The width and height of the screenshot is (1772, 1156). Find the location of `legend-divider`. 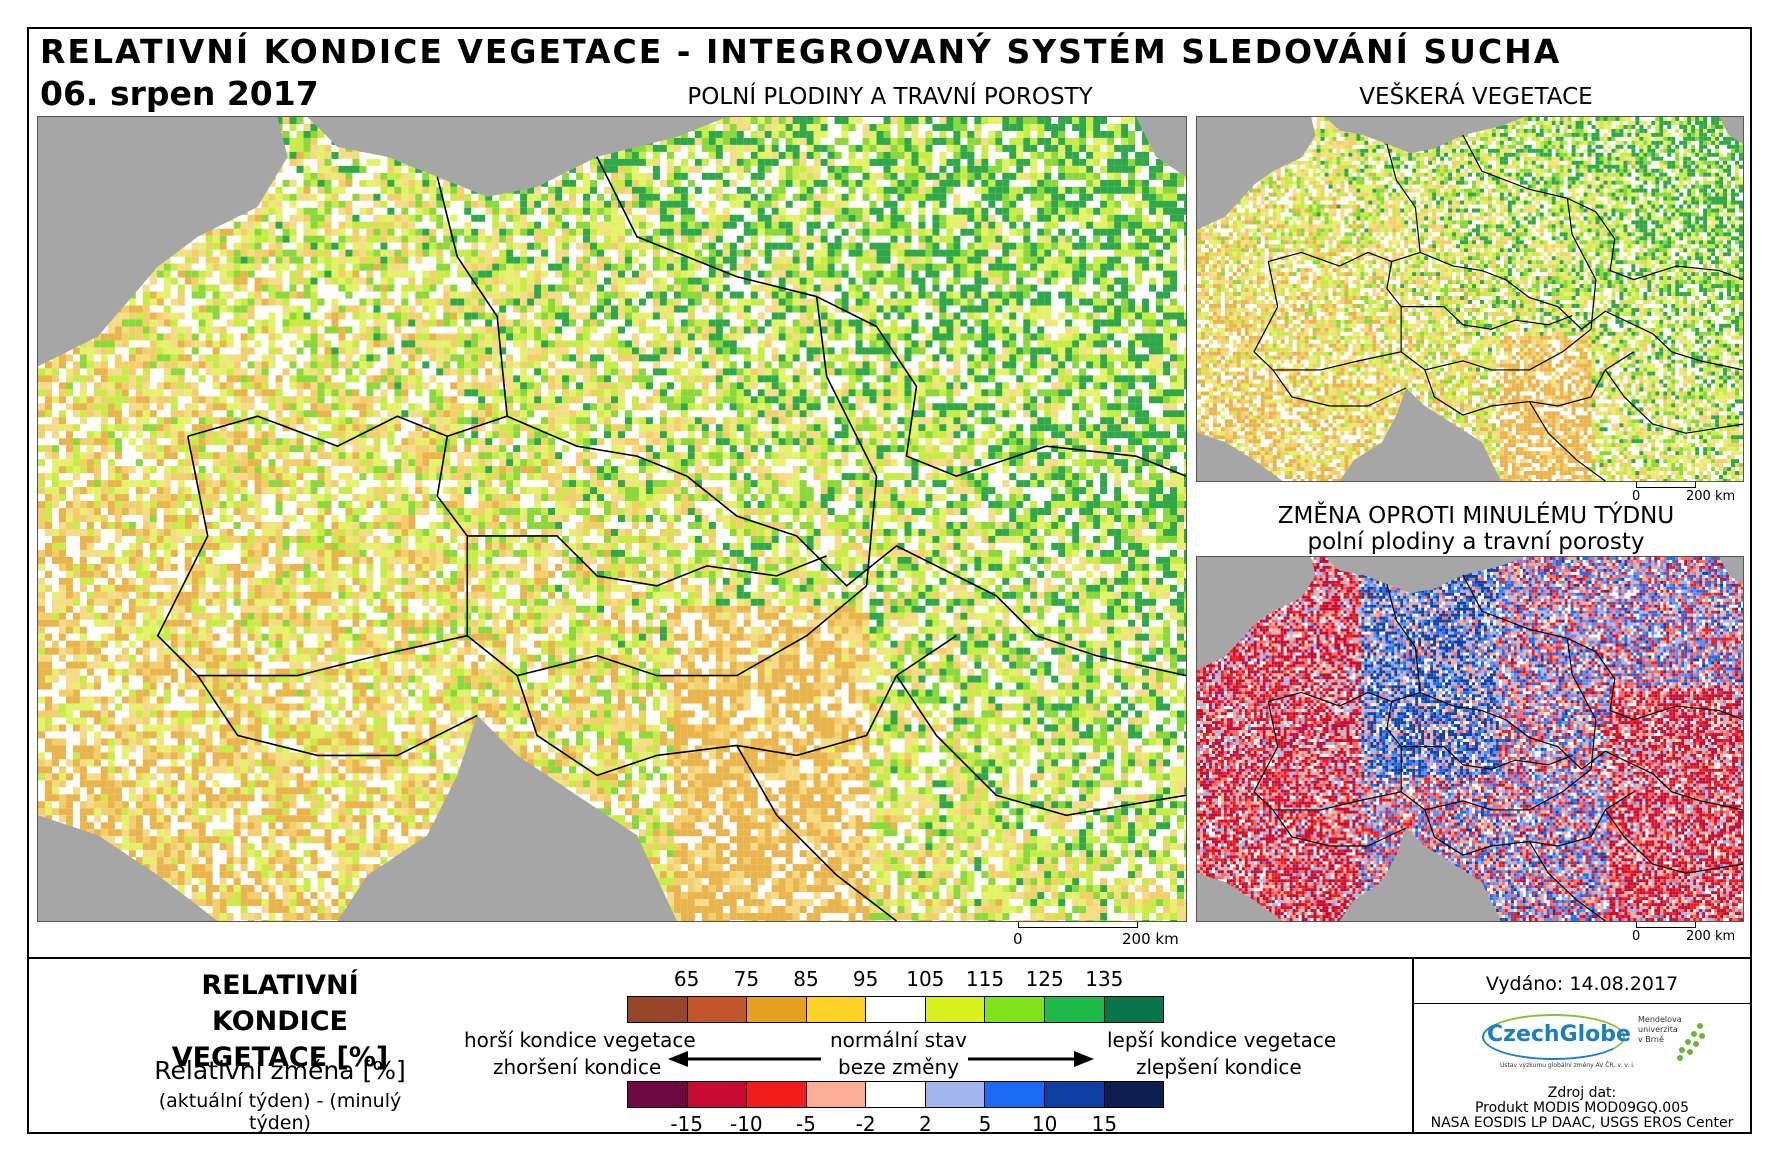

legend-divider is located at coordinates (889, 958).